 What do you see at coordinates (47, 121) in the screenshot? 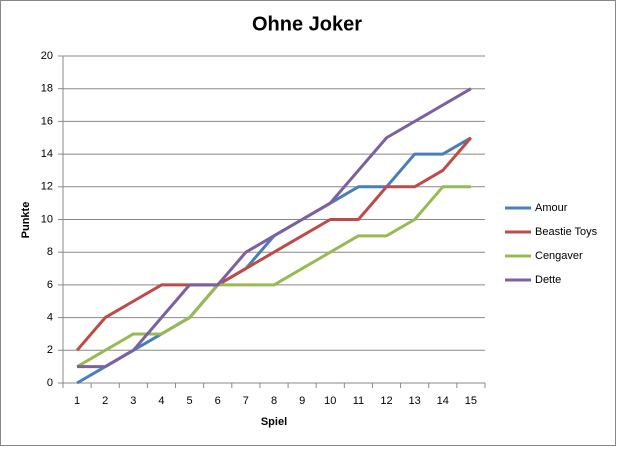
I see `y-tick-label: 16` at bounding box center [47, 121].